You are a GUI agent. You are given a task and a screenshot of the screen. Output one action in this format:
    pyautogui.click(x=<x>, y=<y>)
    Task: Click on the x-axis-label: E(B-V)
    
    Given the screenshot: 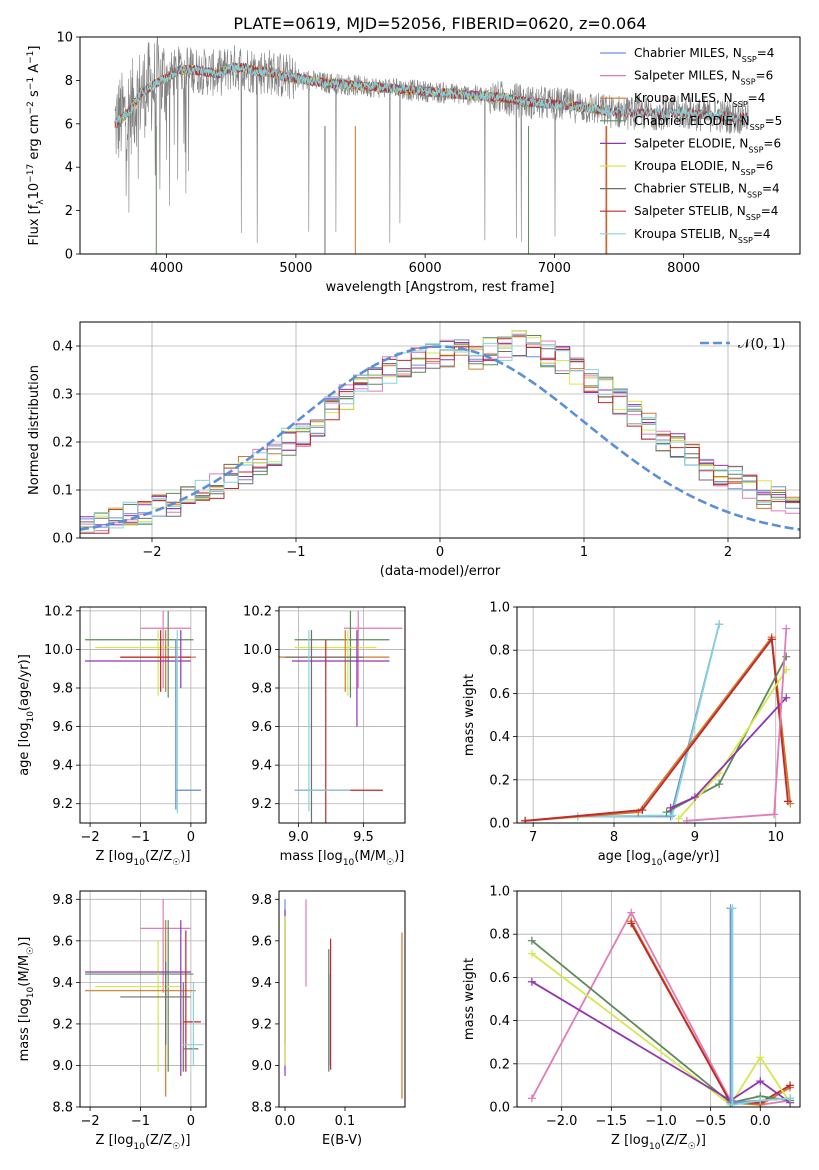 What is the action you would take?
    pyautogui.click(x=342, y=1140)
    